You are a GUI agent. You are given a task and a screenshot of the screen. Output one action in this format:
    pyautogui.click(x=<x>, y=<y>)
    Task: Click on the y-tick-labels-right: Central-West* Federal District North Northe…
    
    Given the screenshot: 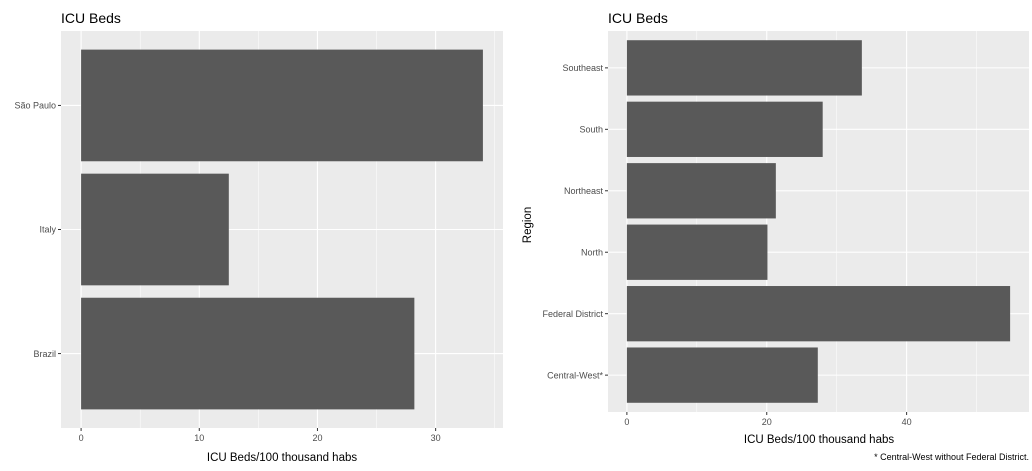 What is the action you would take?
    pyautogui.click(x=575, y=221)
    